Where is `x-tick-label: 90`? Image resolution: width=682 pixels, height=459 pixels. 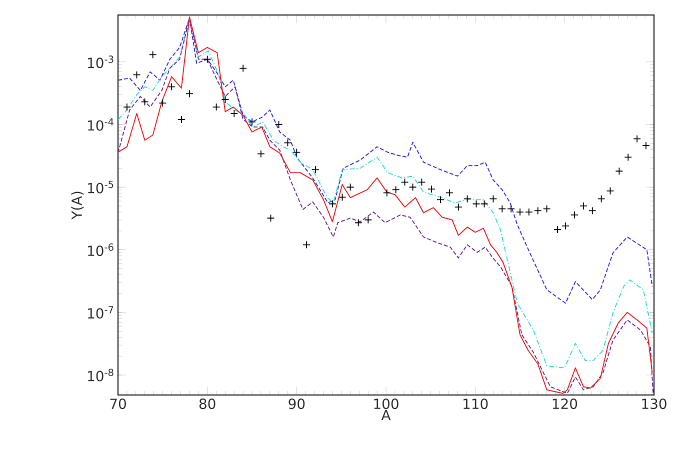 x-tick-label: 90 is located at coordinates (296, 404).